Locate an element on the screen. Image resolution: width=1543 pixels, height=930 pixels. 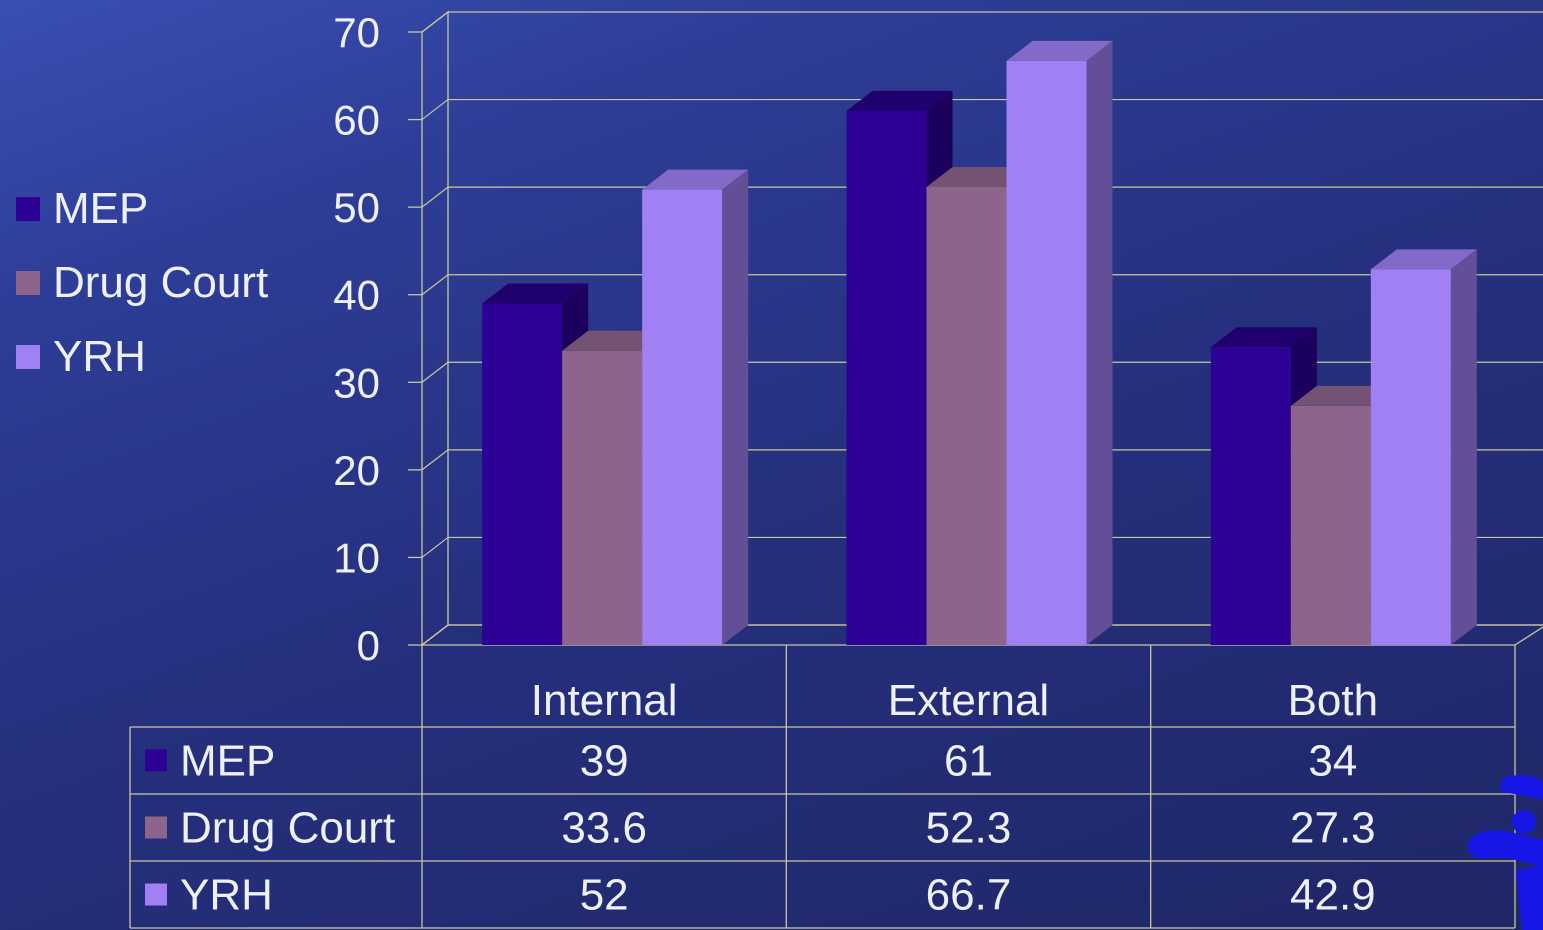
table-cell-mep-both: 34 is located at coordinates (1332, 761).